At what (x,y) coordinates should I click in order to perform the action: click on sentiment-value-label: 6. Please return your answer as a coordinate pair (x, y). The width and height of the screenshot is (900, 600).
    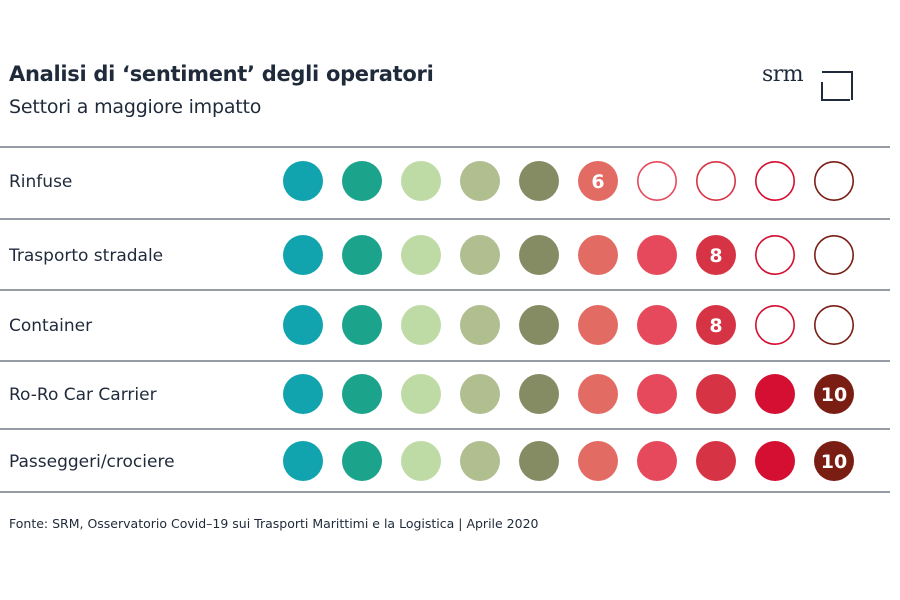
    Looking at the image, I should click on (597, 182).